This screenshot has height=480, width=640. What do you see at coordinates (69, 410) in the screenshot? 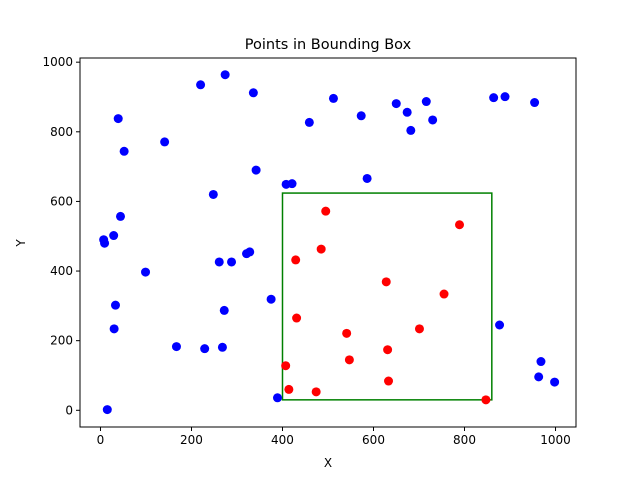
I see `y-tick-label: 0` at bounding box center [69, 410].